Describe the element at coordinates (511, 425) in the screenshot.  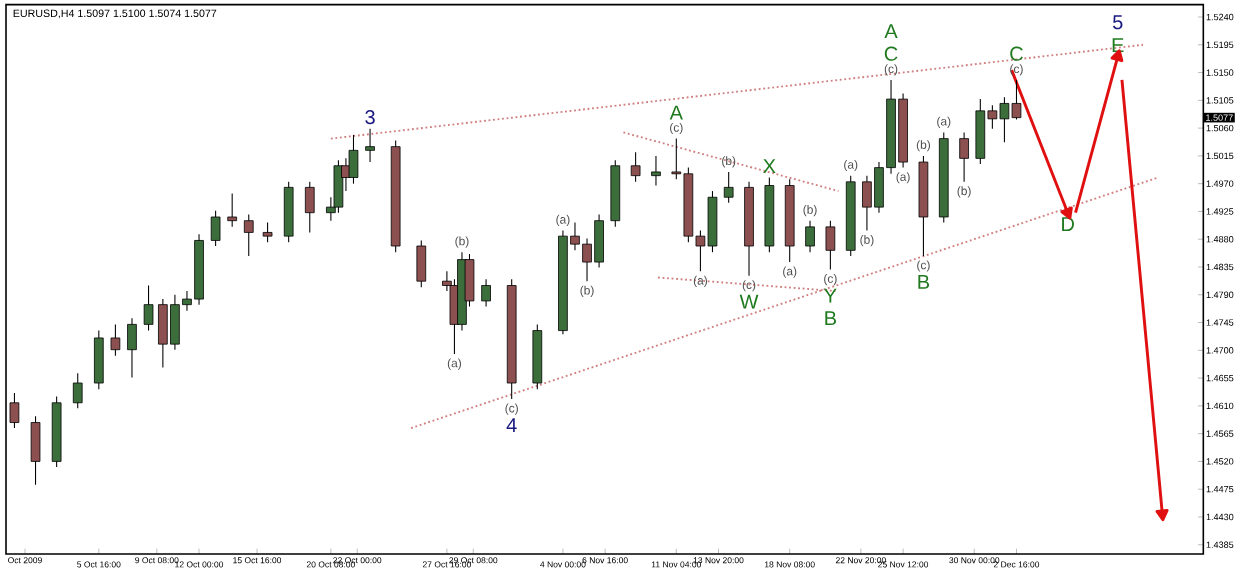
I see `annotation: 4` at that location.